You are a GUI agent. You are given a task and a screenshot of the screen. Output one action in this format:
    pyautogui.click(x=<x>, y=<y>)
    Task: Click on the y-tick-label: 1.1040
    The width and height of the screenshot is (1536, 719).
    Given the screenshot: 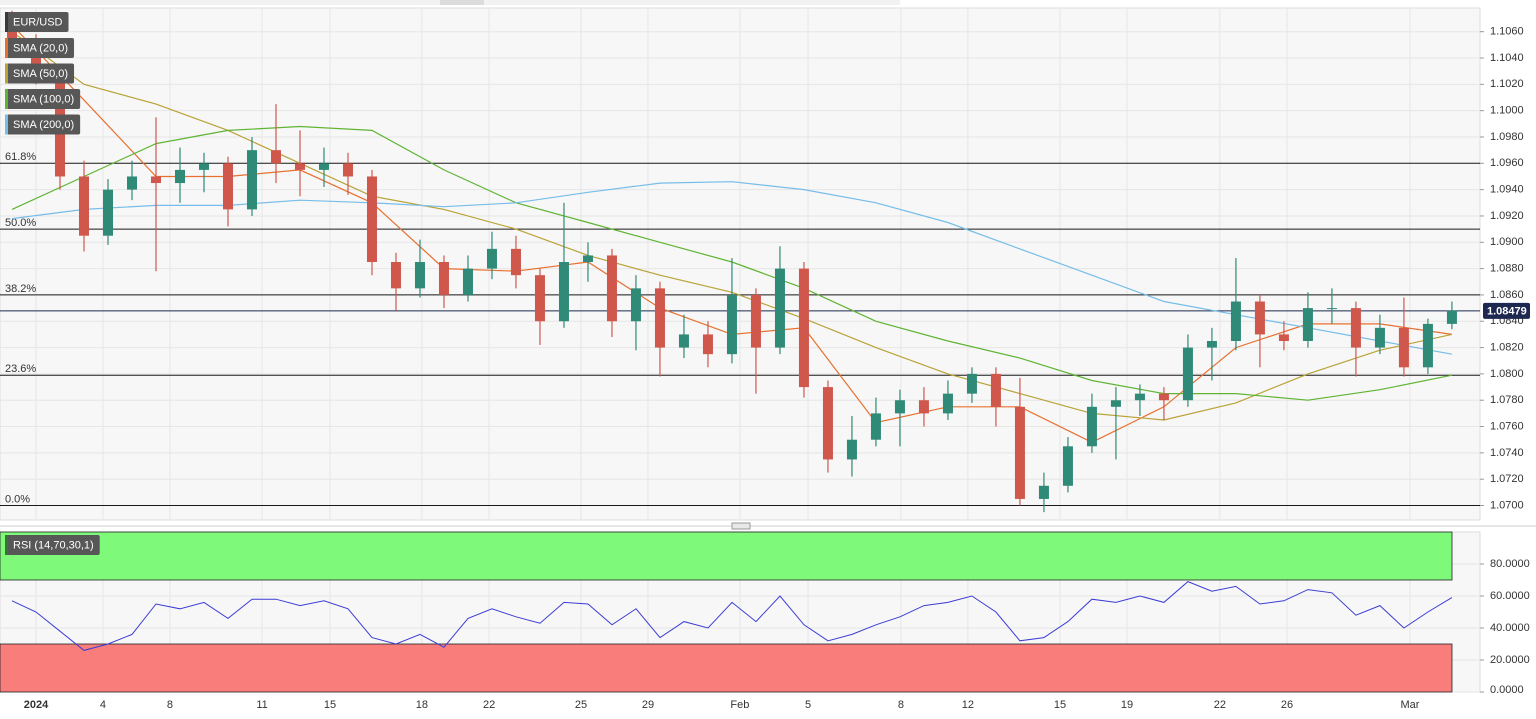 What is the action you would take?
    pyautogui.click(x=1507, y=58)
    